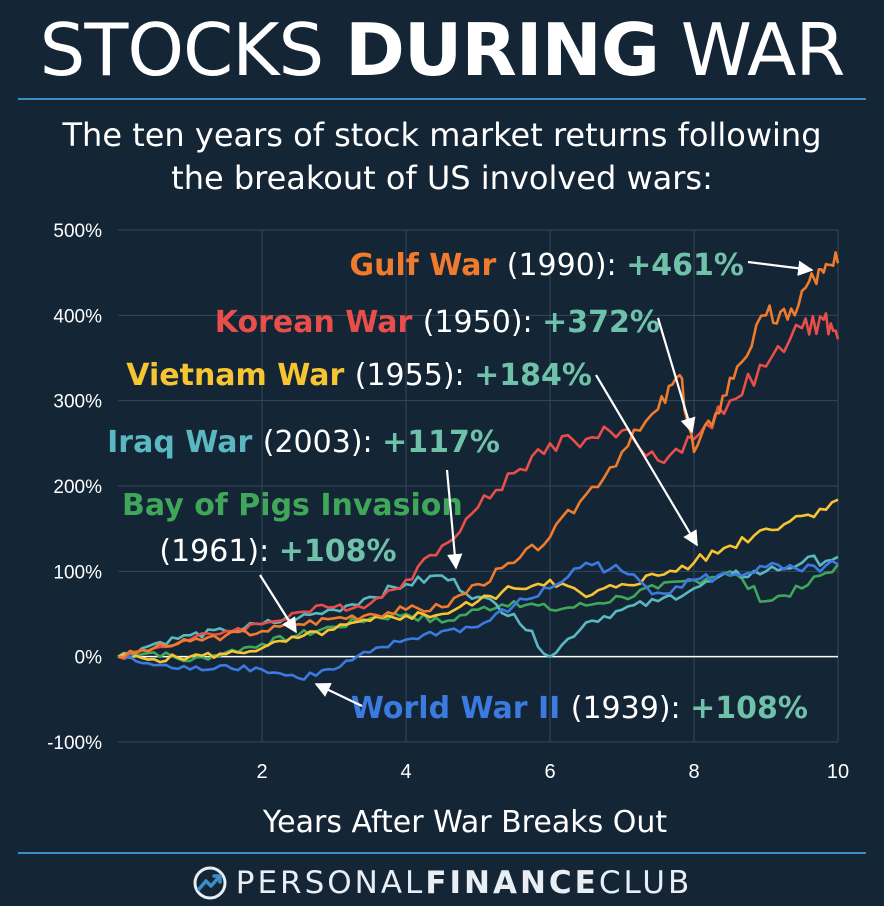  Describe the element at coordinates (338, 695) in the screenshot. I see `arrow-world-war-ii` at that location.